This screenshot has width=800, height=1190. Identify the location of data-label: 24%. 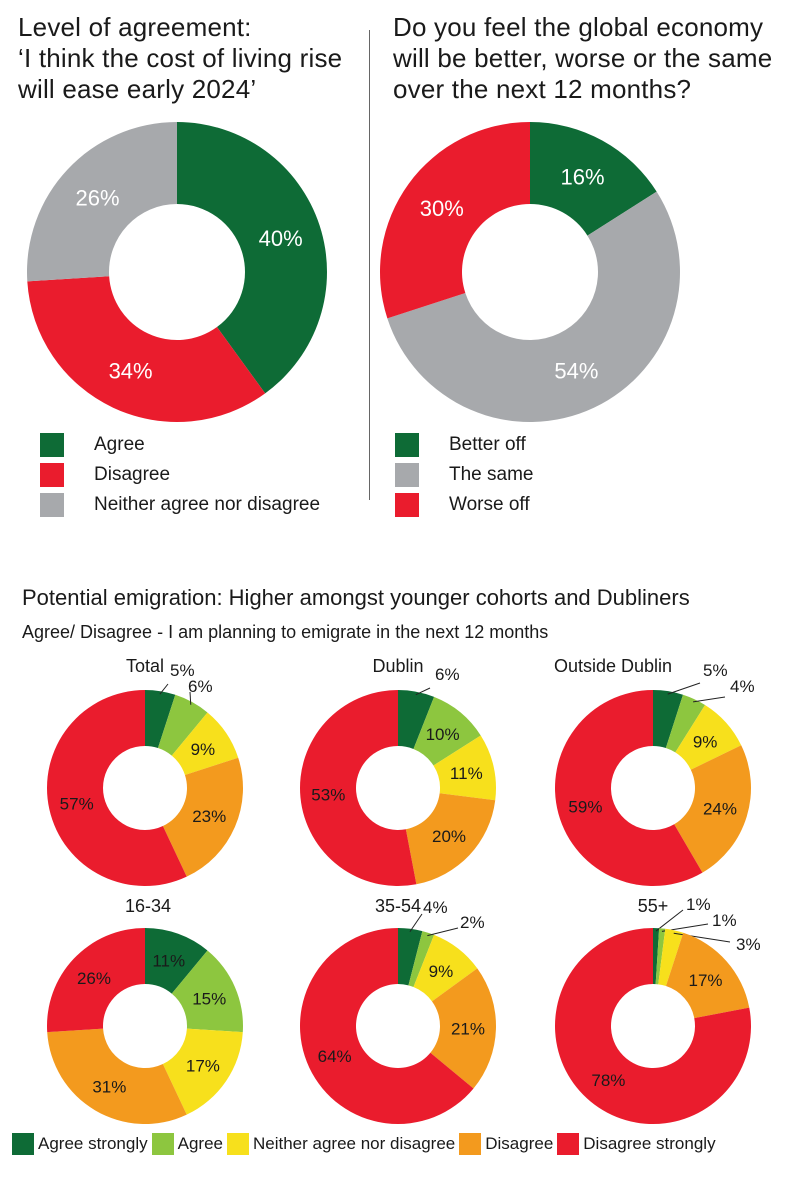
(720, 809).